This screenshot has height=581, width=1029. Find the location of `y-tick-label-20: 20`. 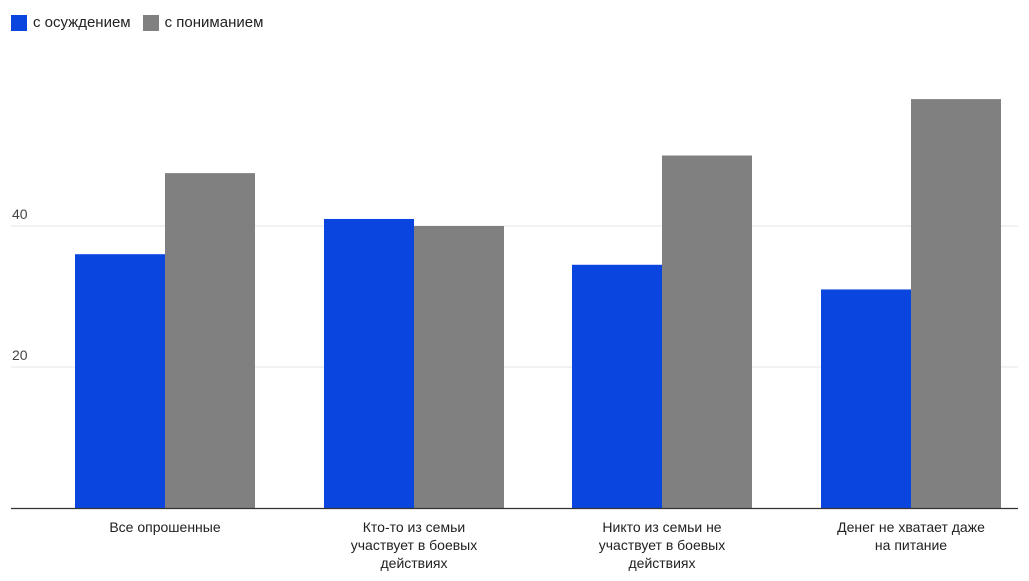

y-tick-label-20: 20 is located at coordinates (20, 355).